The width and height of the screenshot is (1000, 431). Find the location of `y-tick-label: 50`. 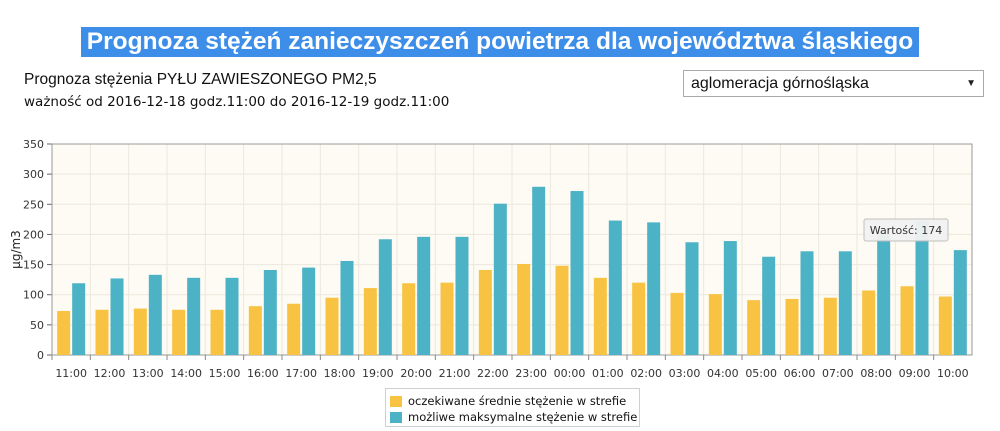

y-tick-label: 50 is located at coordinates (37, 325).